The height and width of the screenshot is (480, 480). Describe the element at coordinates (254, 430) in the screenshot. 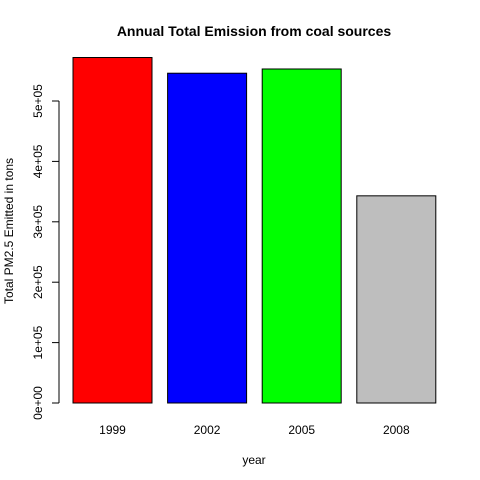

I see `x-tick-labels: 1999 2002 2005 2008` at that location.